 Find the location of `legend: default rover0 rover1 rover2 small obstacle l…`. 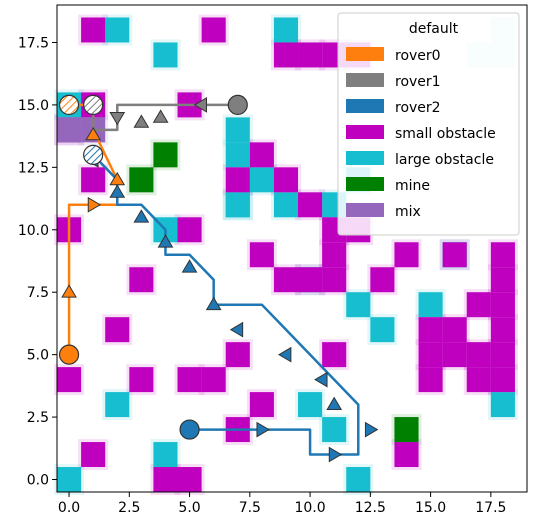

legend: default rover0 rover1 rover2 small obstacle l… is located at coordinates (428, 124).